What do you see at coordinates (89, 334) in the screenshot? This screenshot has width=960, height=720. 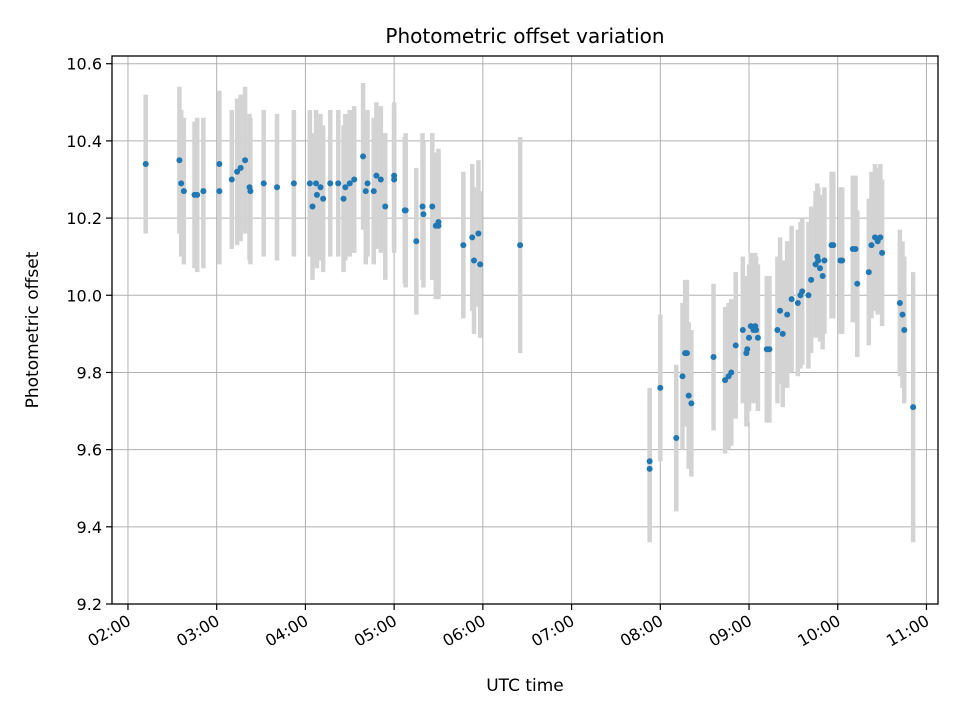 I see `y-axis-ticks: 9.2 9.4 9.6 9.8 10.0 10.2 10.4 10.6` at bounding box center [89, 334].